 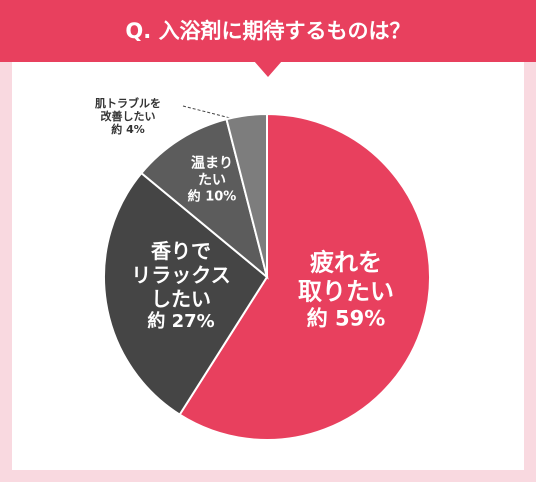 I want to click on pie-slice, so click(x=246, y=195).